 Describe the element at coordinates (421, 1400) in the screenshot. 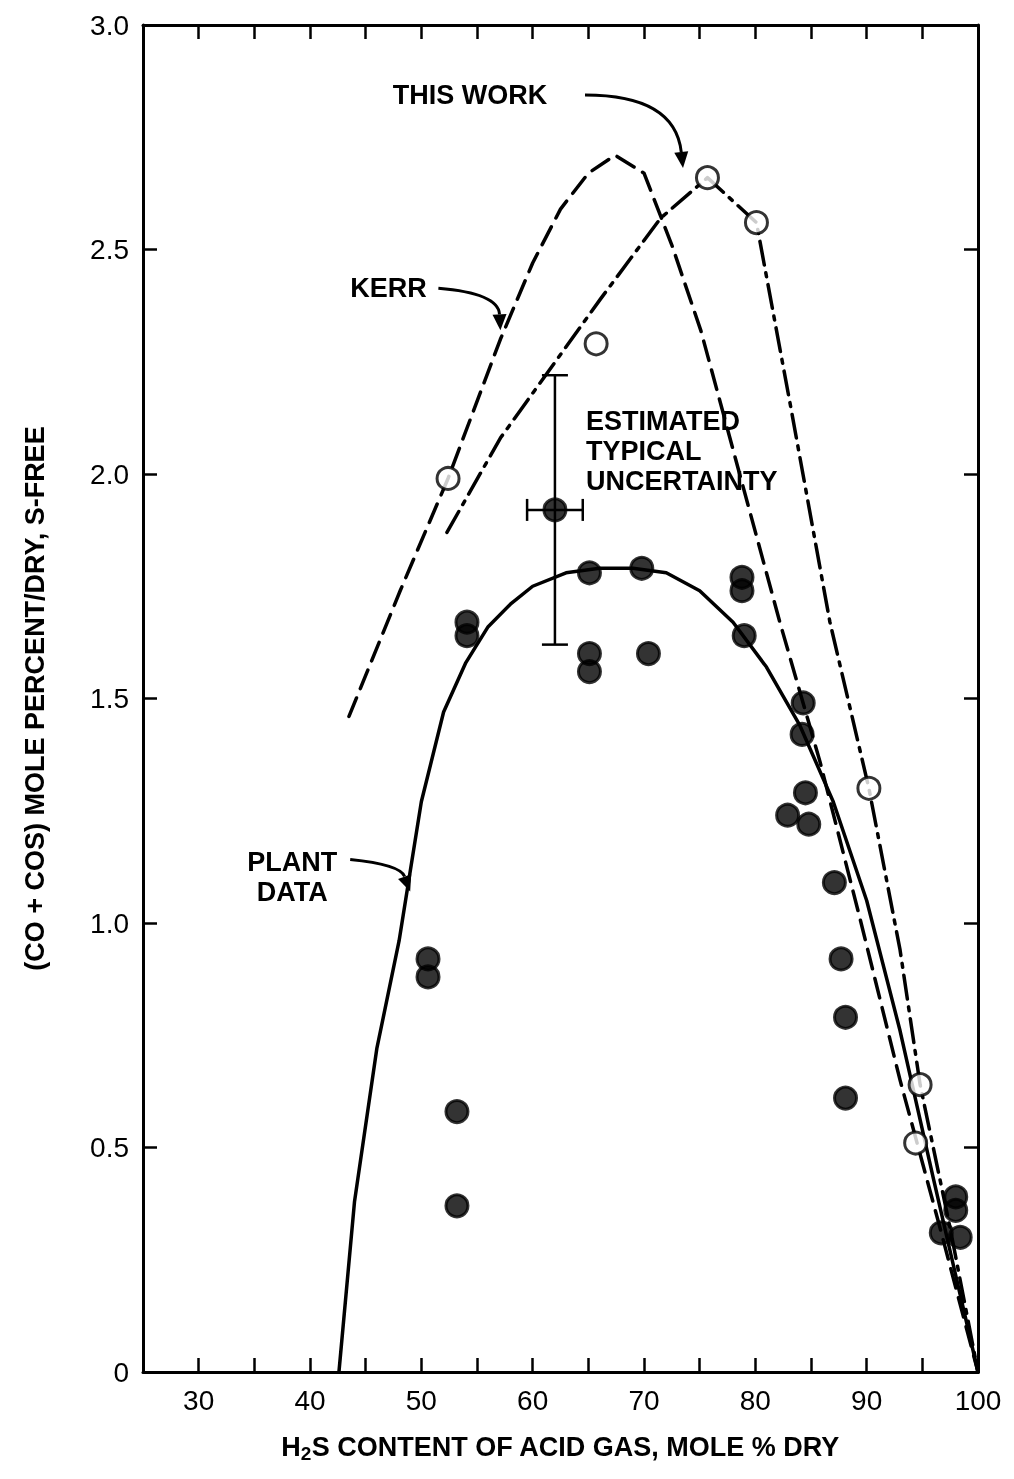

I see `x-tick-label: 50` at that location.